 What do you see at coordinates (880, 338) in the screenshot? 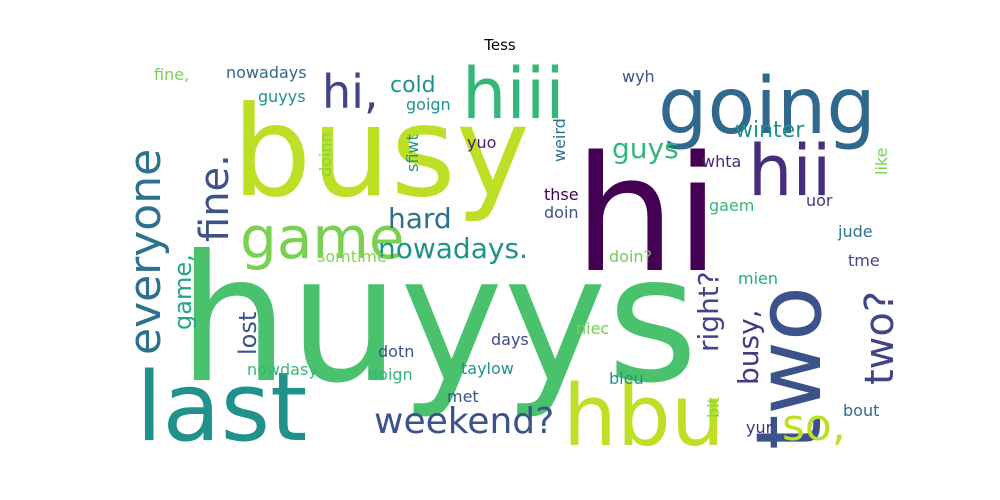
I see `word-two-14: two?` at bounding box center [880, 338].